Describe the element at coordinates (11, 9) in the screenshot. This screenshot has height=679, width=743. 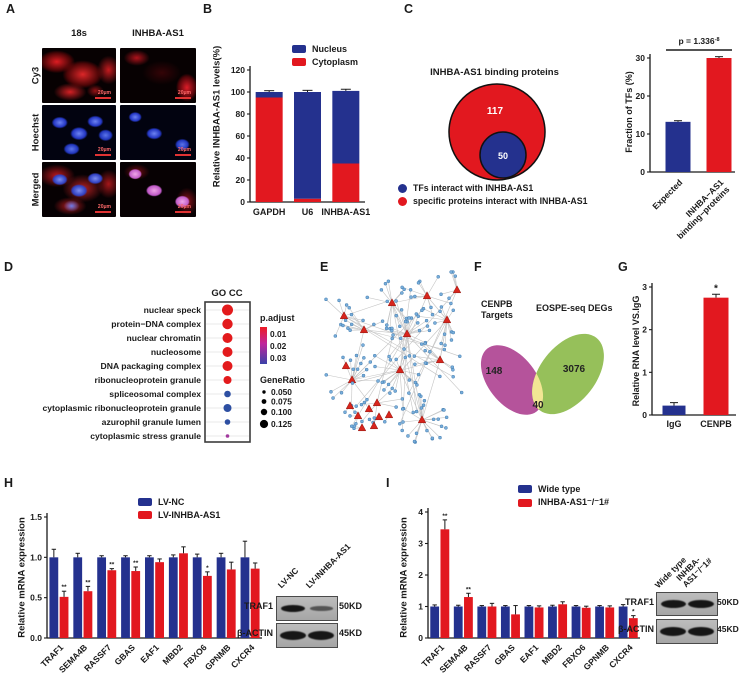
I see `panel-label-a: A` at that location.